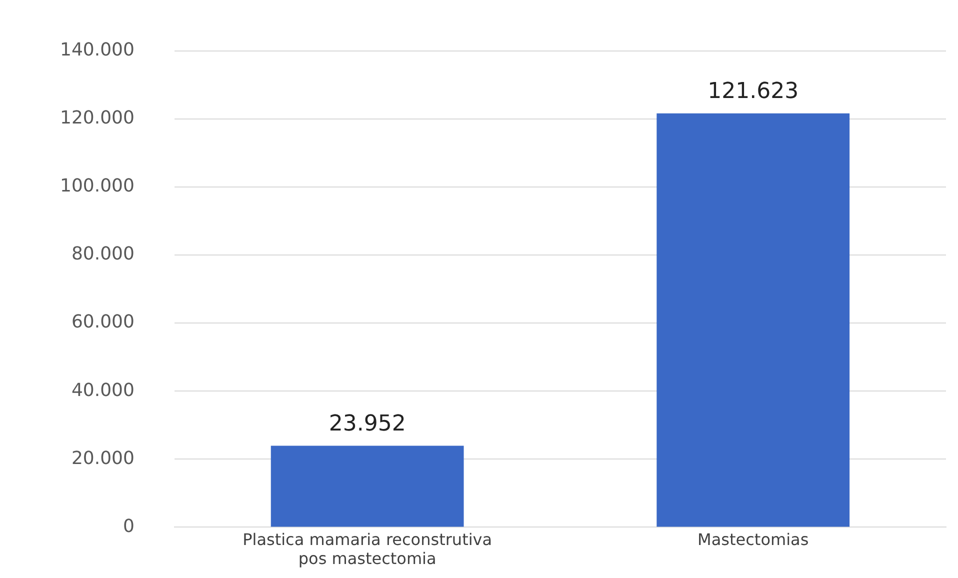  Describe the element at coordinates (102, 390) in the screenshot. I see `y-tick-label: 40.000` at that location.